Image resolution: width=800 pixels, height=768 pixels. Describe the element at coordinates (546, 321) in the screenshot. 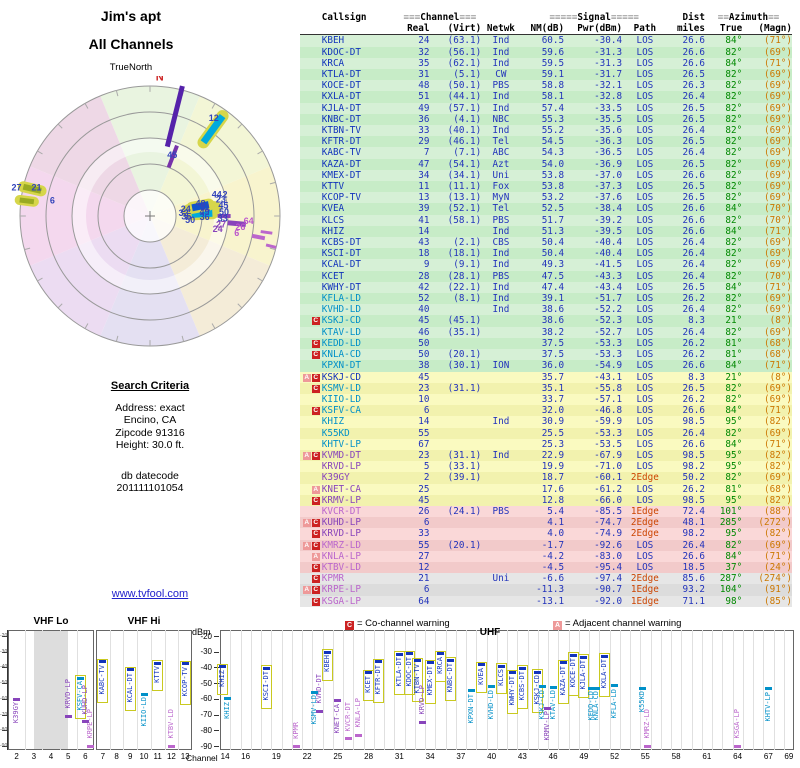

I see `table-row: C KSKJ-CD 45 (45.1) 38.6 -52.3 LOS 8.3 21° (8°)` at that location.